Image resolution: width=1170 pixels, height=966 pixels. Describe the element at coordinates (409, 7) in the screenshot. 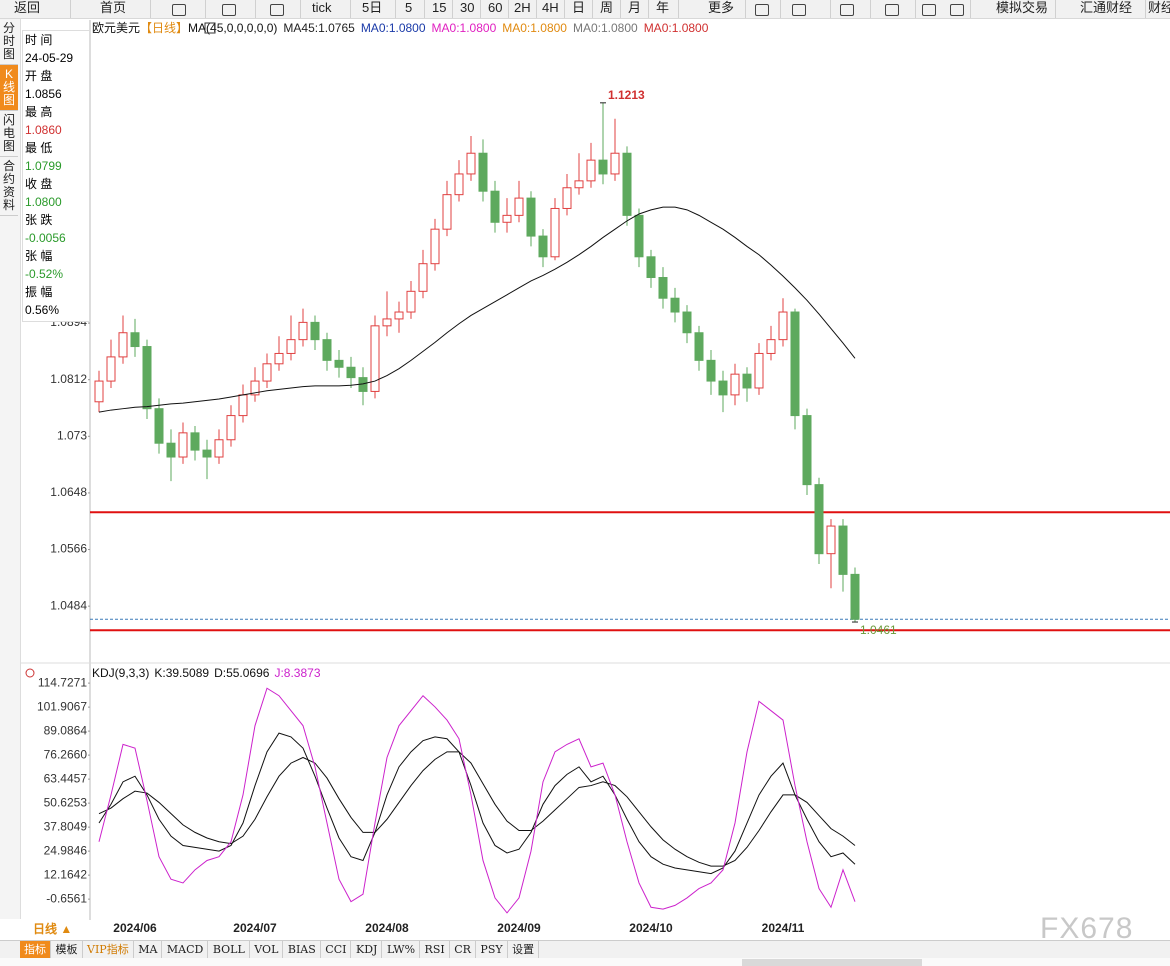

I see `toolbar-button: 5` at that location.